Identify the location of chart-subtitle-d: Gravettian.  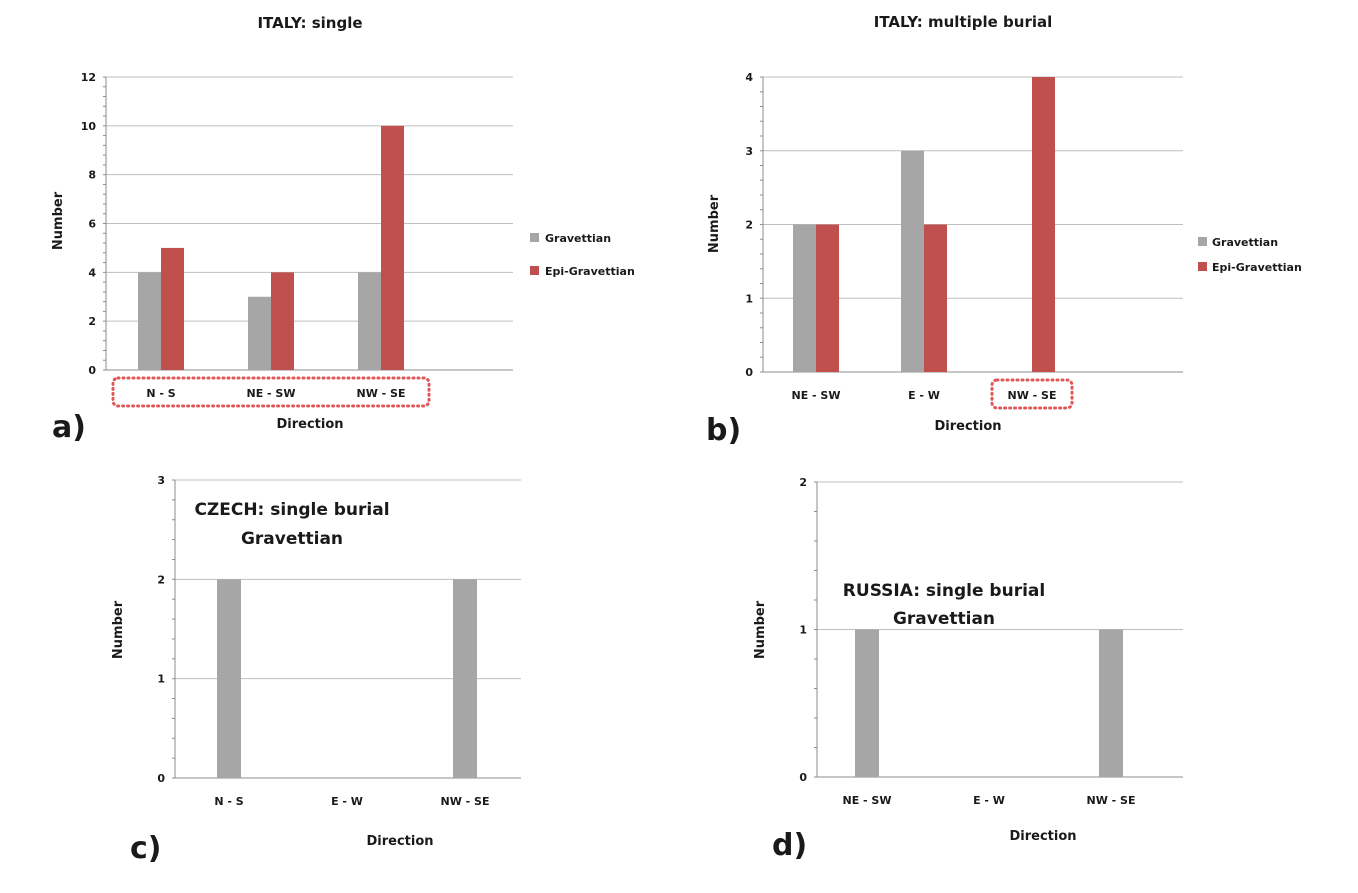
(944, 619).